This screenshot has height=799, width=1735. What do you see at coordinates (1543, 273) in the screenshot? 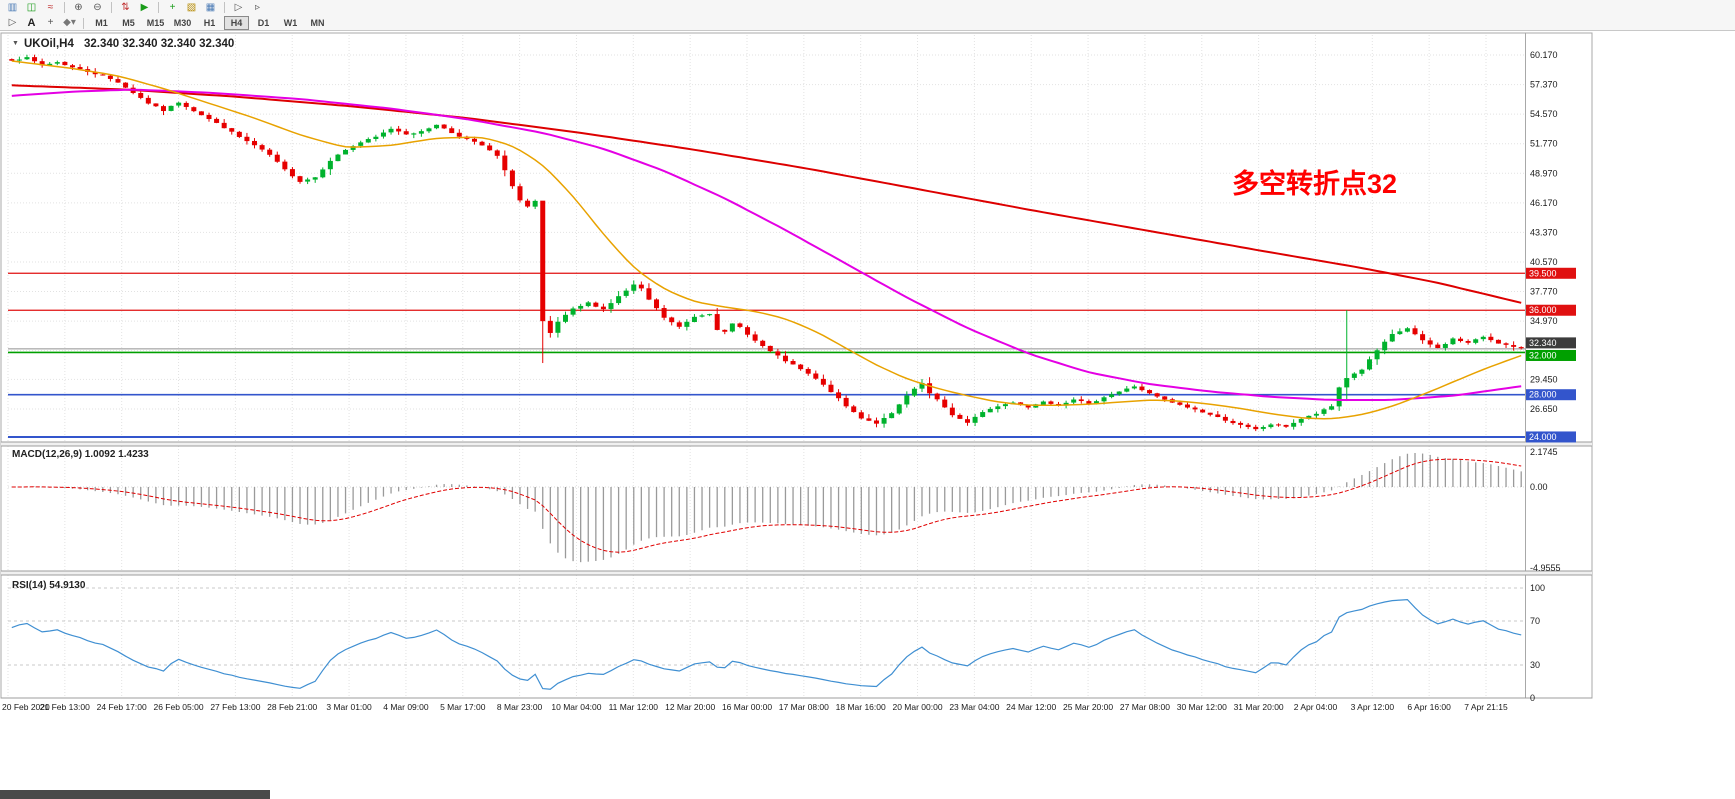
I see `svg-text: 39.500` at bounding box center [1543, 273].